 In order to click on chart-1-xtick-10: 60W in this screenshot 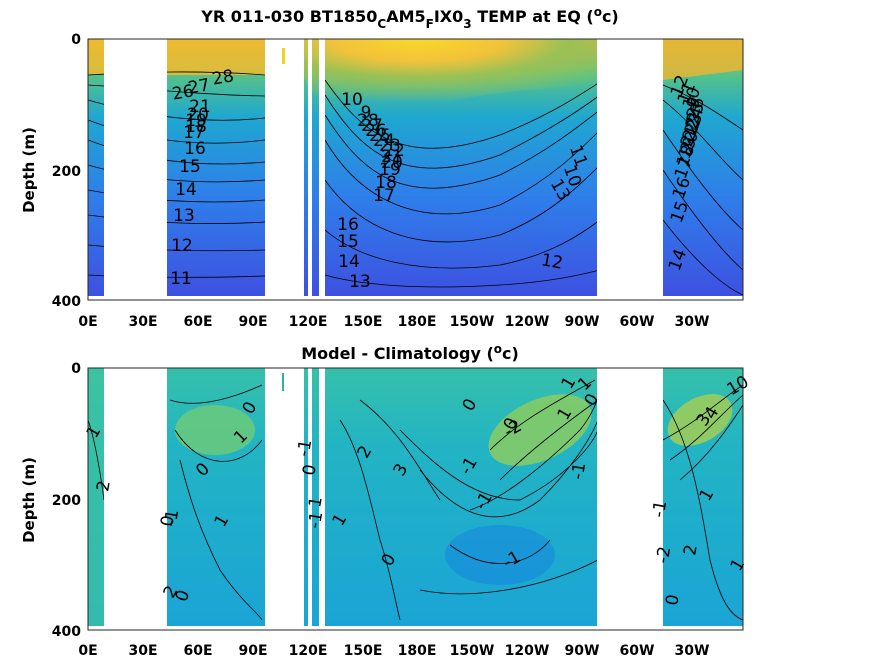, I will do `click(637, 322)`.